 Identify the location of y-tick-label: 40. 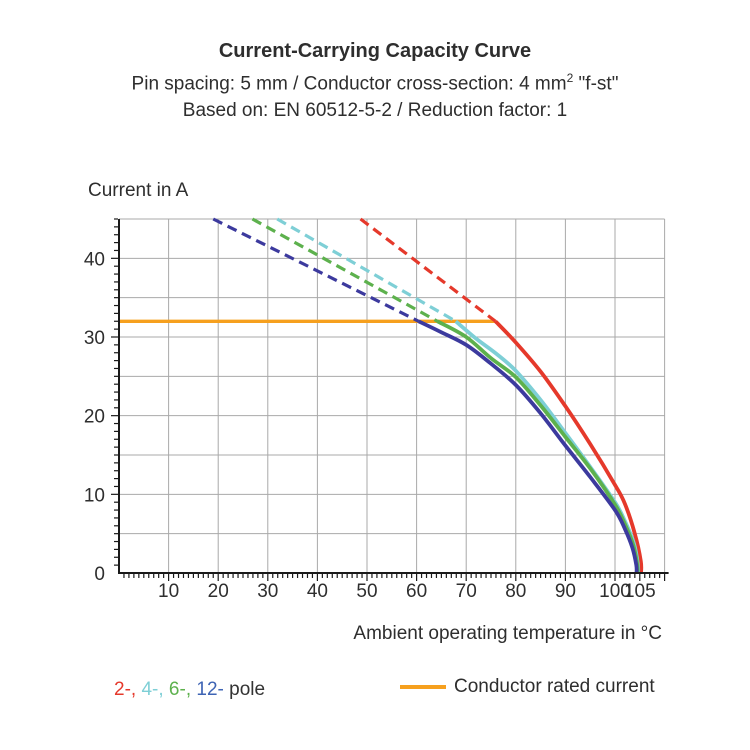
(94, 259).